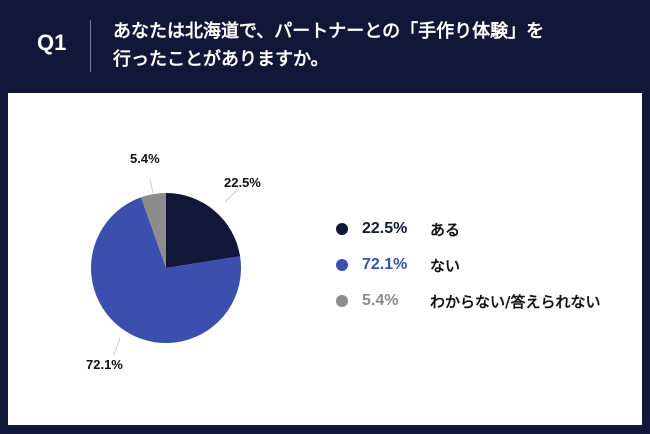  I want to click on pie-chart, so click(166, 267).